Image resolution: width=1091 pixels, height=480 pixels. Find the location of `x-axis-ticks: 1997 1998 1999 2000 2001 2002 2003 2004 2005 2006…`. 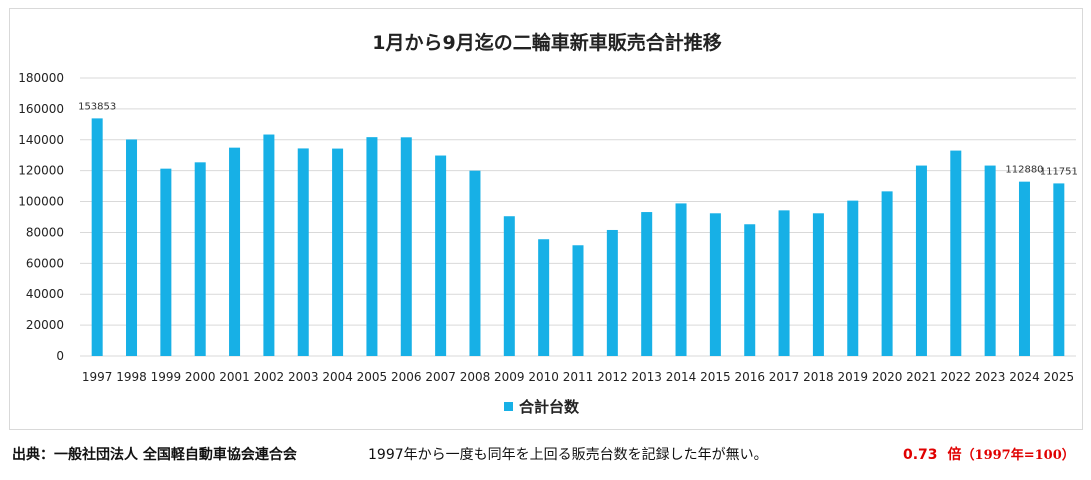

x-axis-ticks: 1997 1998 1999 2000 2001 2002 2003 2004 2005 2006… is located at coordinates (578, 377).